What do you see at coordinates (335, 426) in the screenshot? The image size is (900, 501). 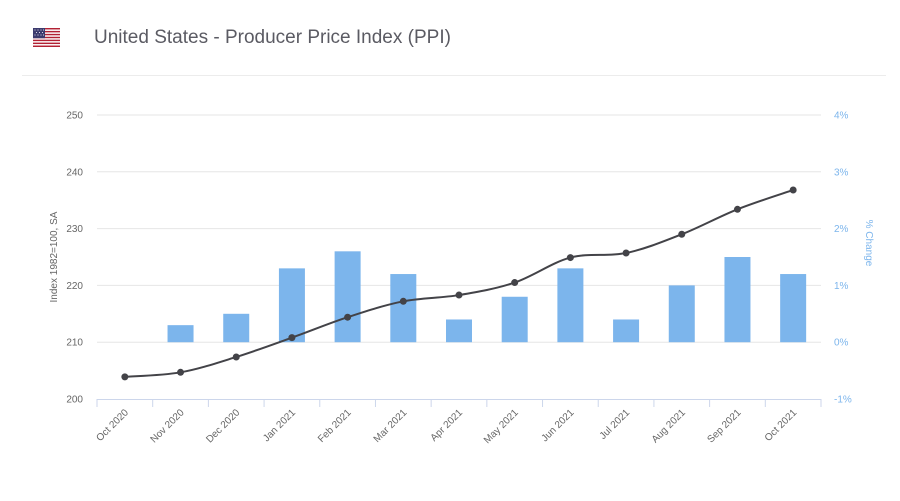 I see `x-tick-label: Feb 2021` at bounding box center [335, 426].